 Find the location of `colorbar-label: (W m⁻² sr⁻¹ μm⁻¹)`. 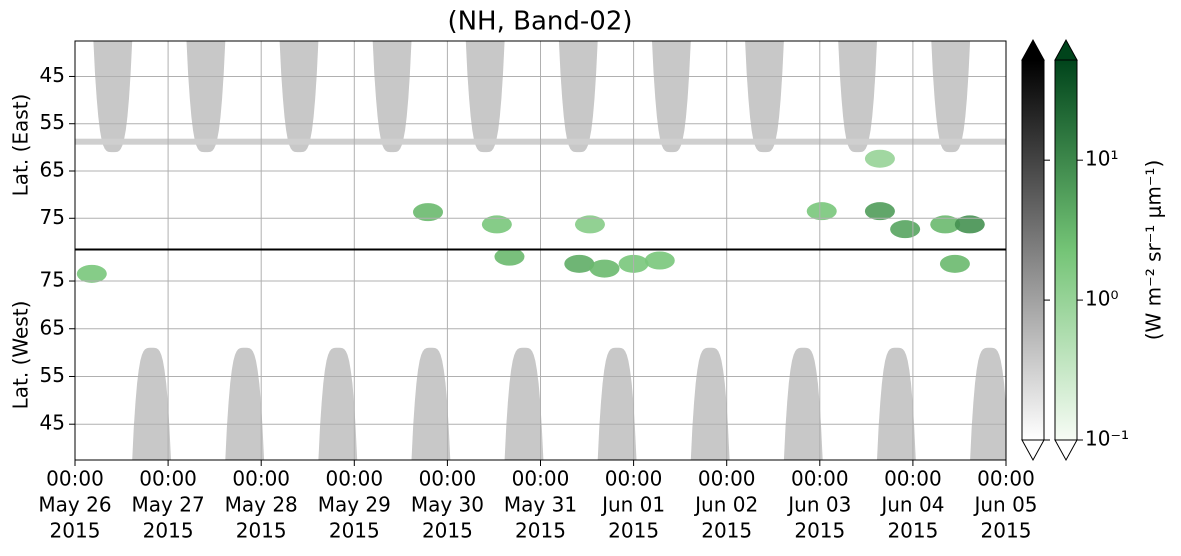

colorbar-label: (W m⁻² sr⁻¹ μm⁻¹) is located at coordinates (1154, 250).